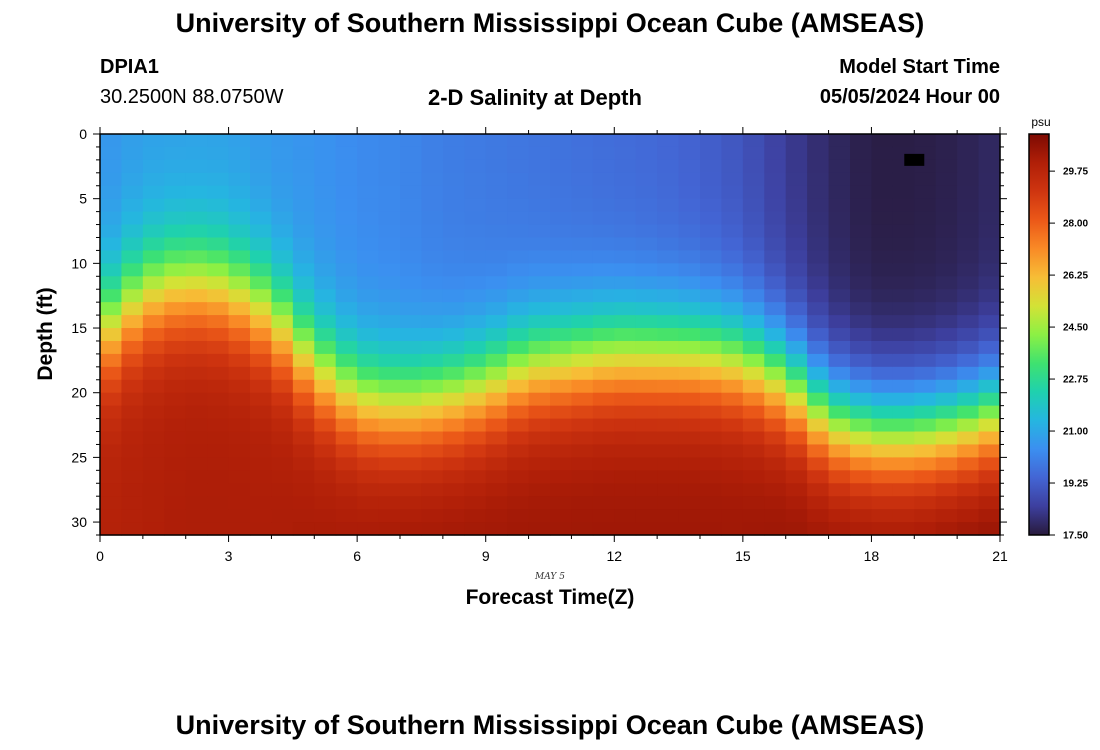 This screenshot has width=1100, height=750. I want to click on y-tick-label: 15, so click(79, 328).